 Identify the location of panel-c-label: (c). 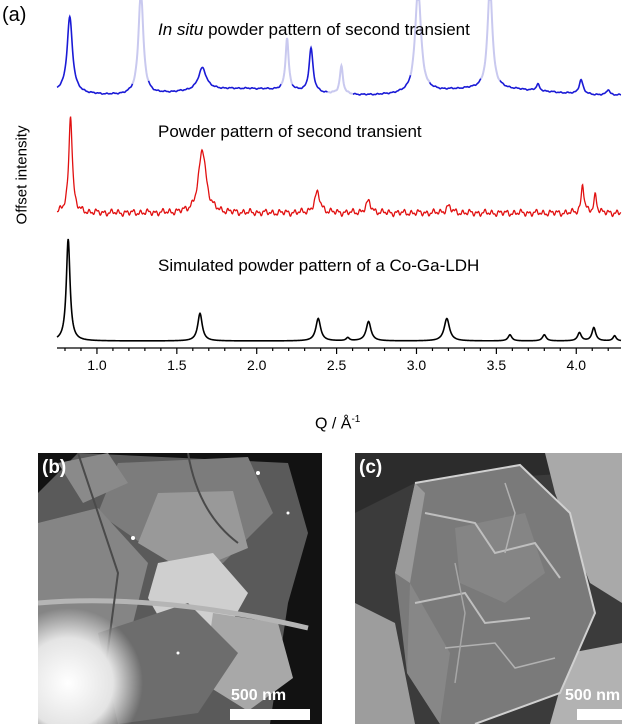
(370, 468).